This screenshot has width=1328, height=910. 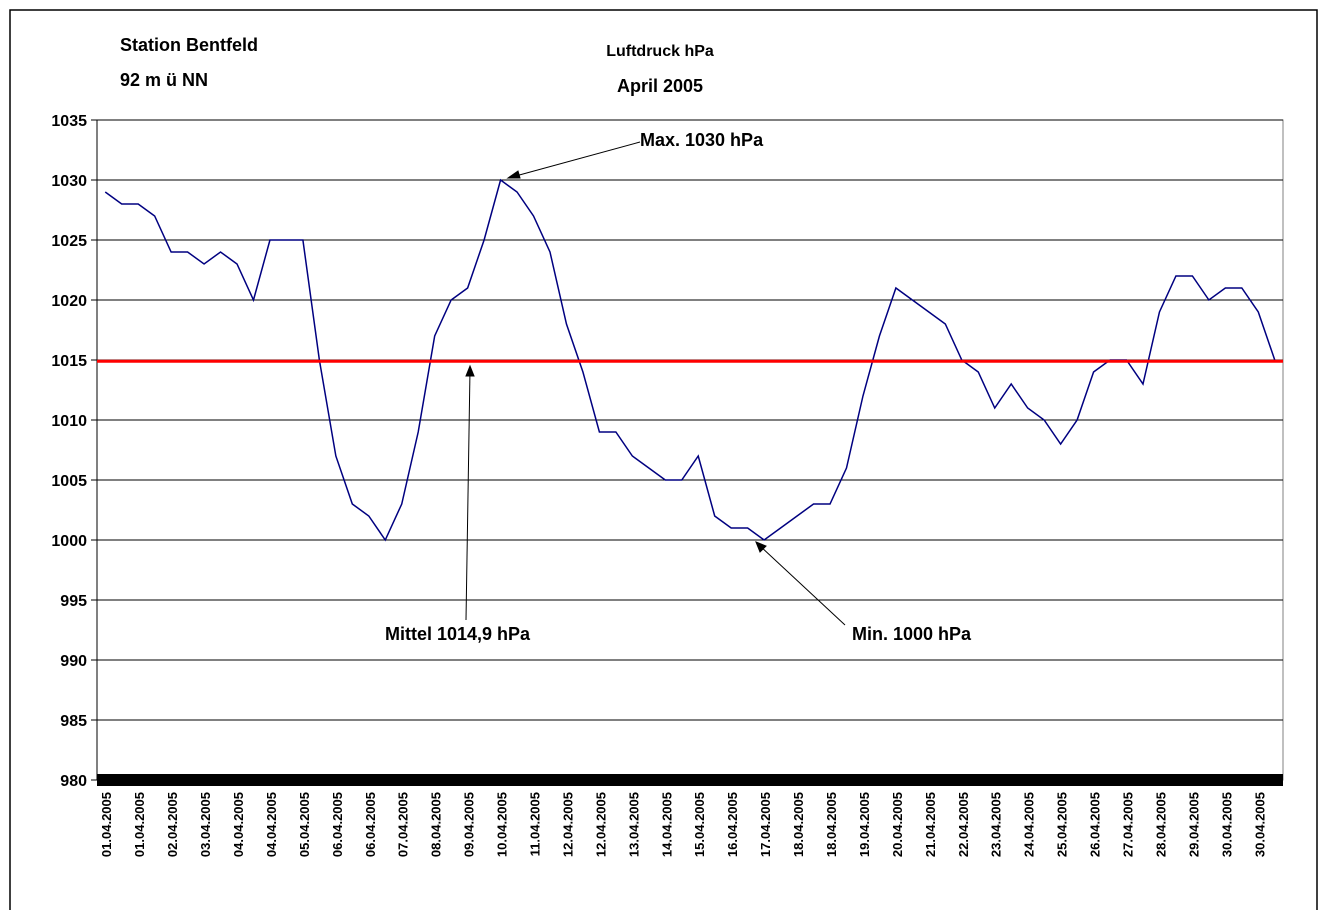 I want to click on x-tick-label: 03.04.2005, so click(x=205, y=824).